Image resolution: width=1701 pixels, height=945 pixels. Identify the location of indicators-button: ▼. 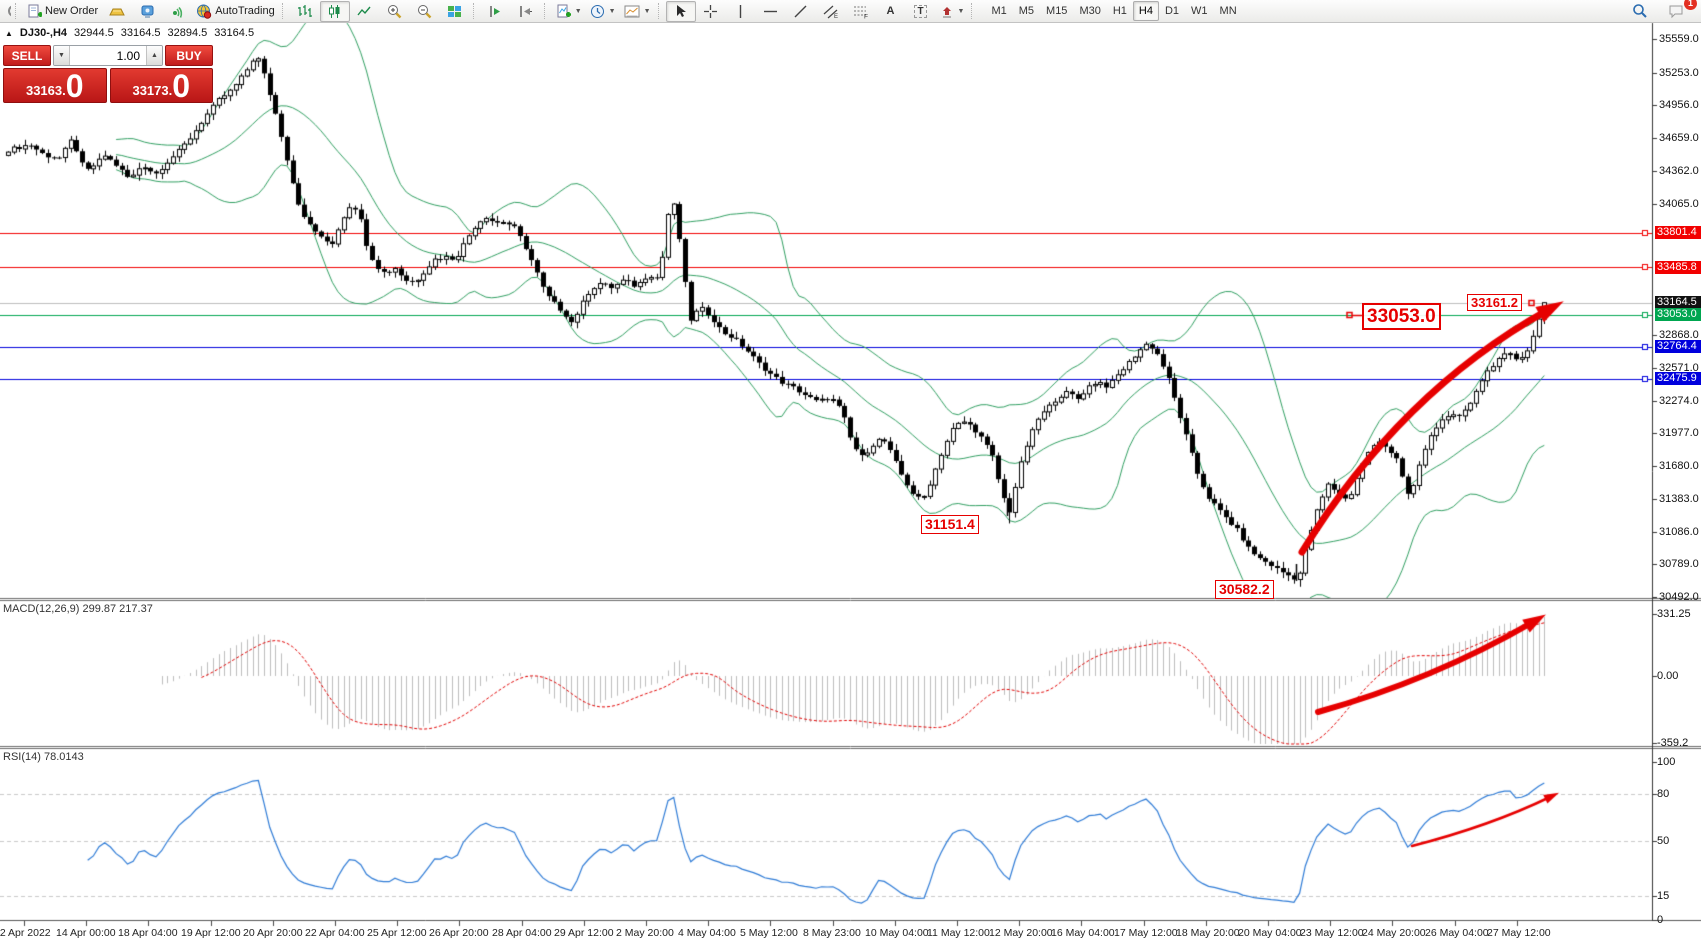
(569, 11).